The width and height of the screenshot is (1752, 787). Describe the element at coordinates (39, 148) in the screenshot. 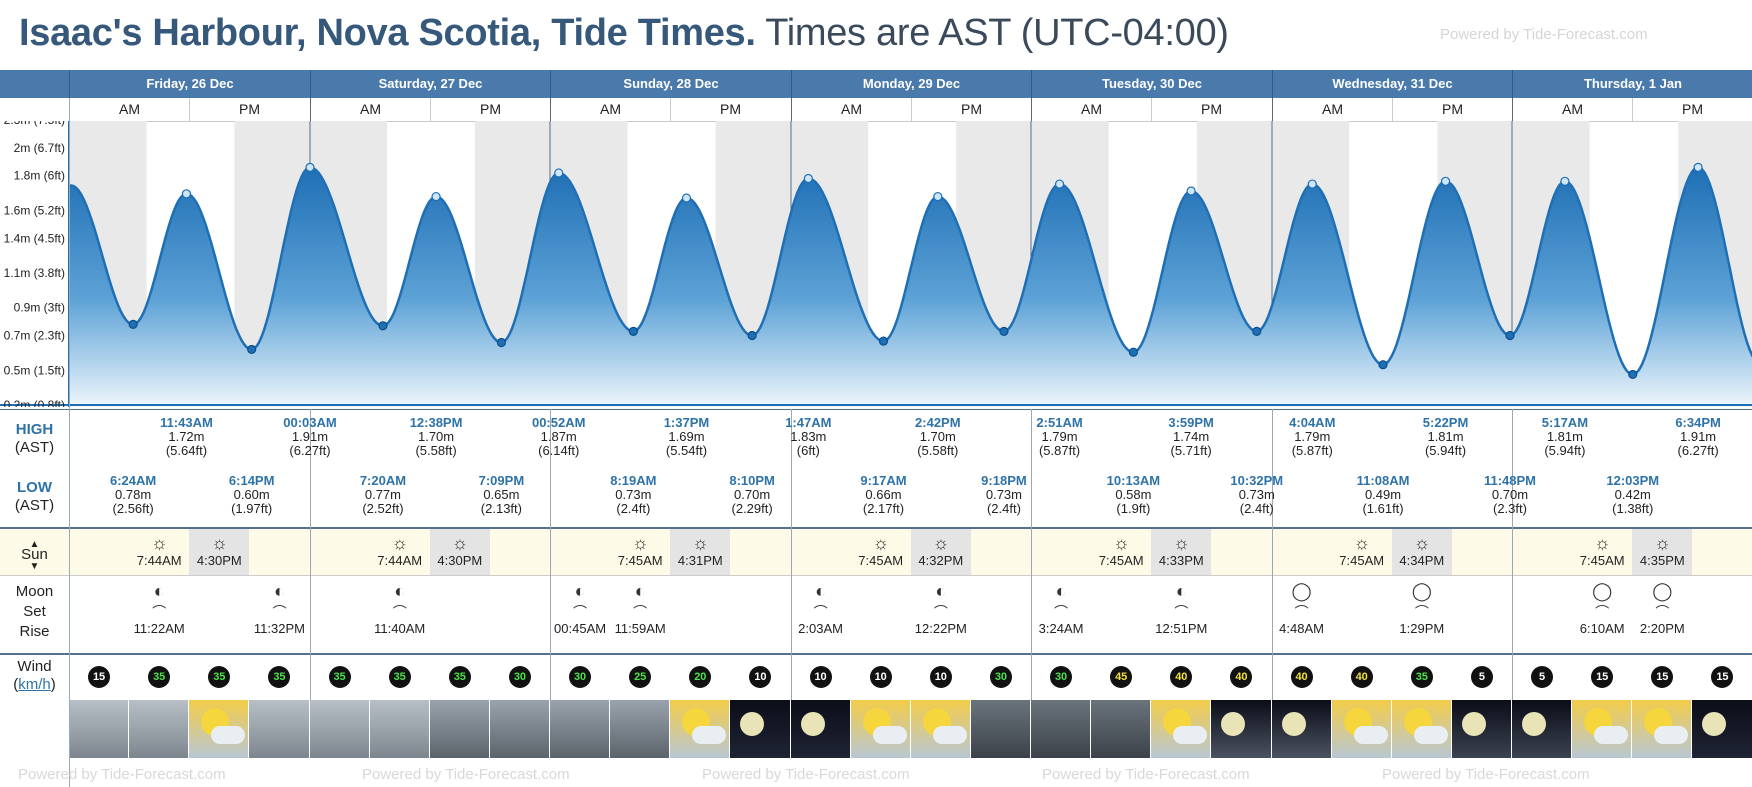

I see `y-tick-label: 2m (6.7ft)` at that location.